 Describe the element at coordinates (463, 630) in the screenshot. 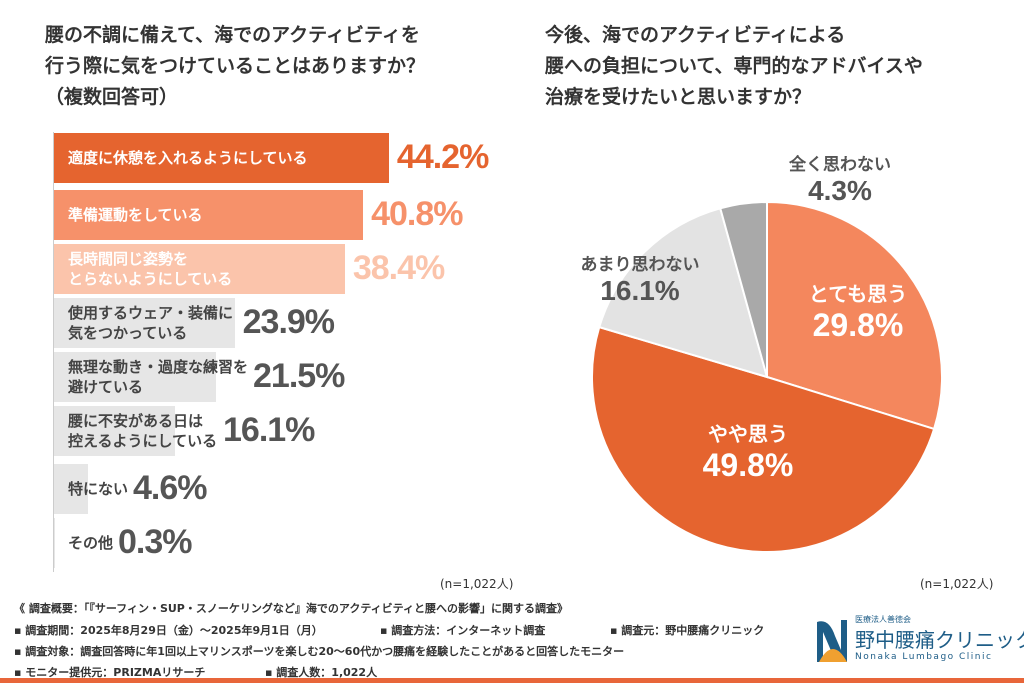

I see `survey-method: ▪ 調査方法：インターネット調査` at that location.